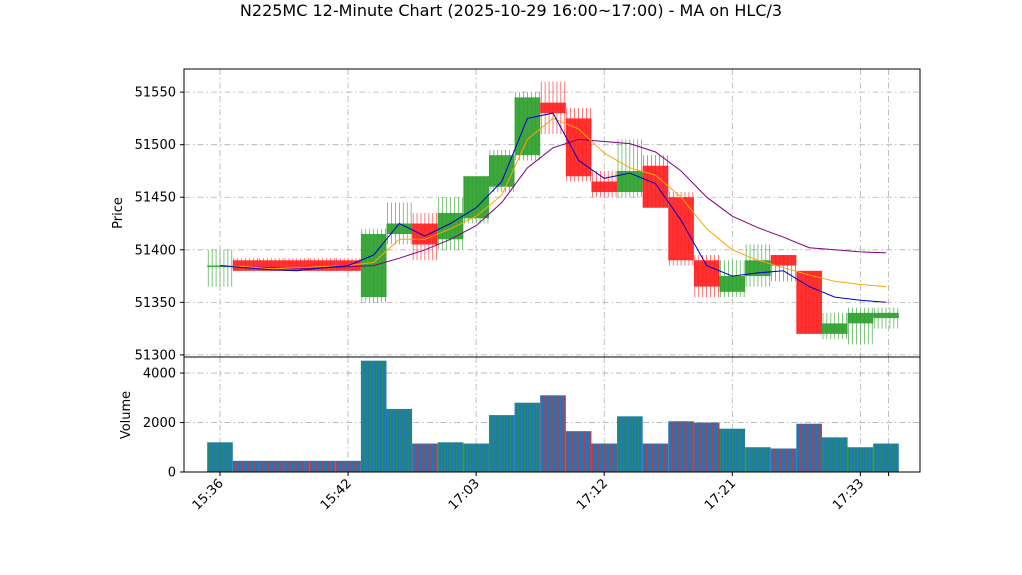 This screenshot has width=1022, height=575. Describe the element at coordinates (336, 494) in the screenshot. I see `x-tick-label: 15:42` at that location.